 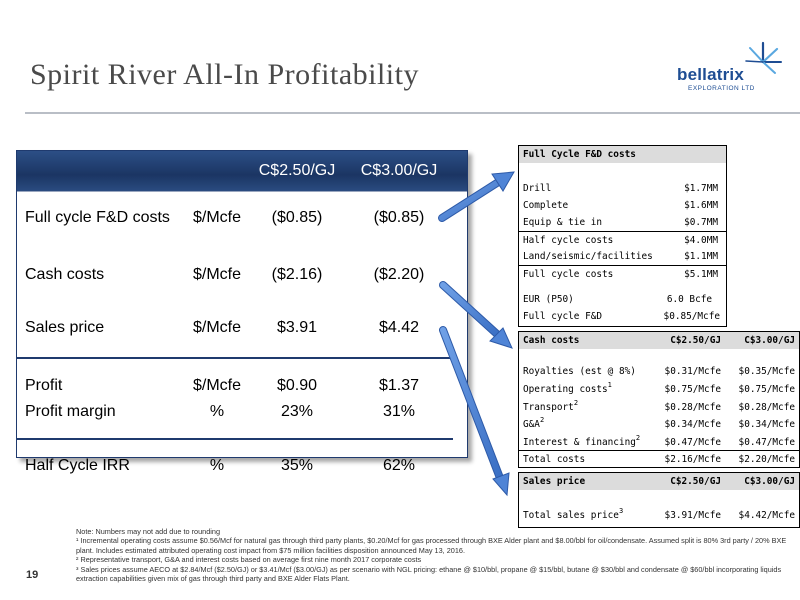 I want to click on table-row: EUR (P50) 6.0 Bcfe, so click(x=617, y=299).